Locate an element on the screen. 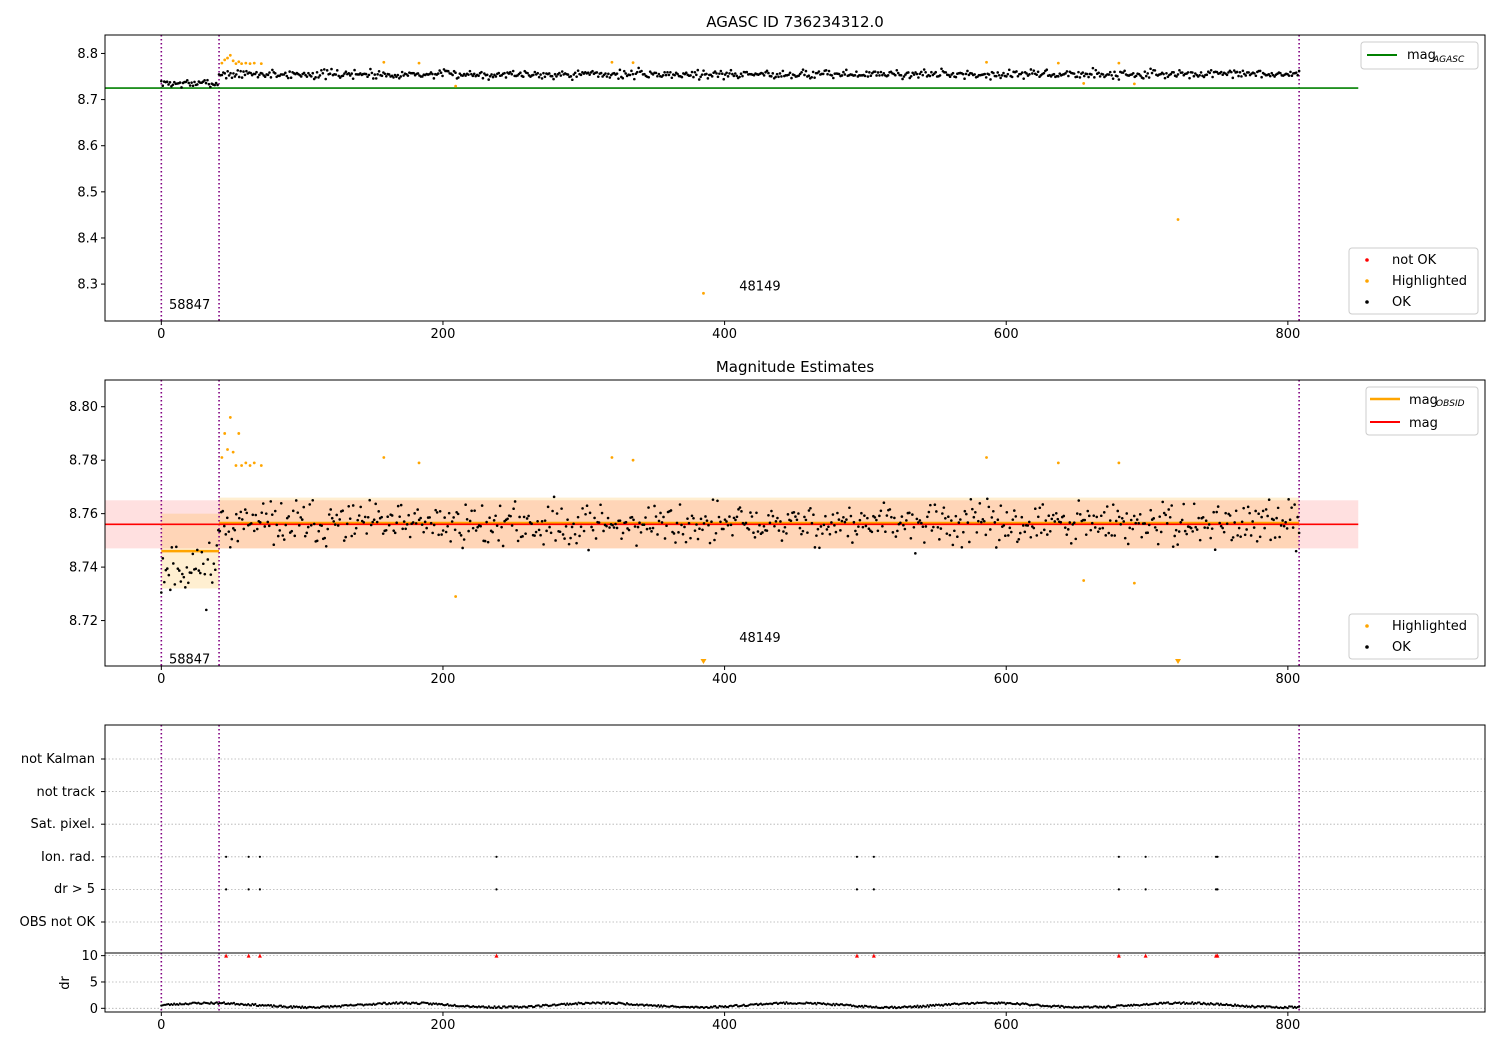  dr-clipped-marker is located at coordinates (496, 955).